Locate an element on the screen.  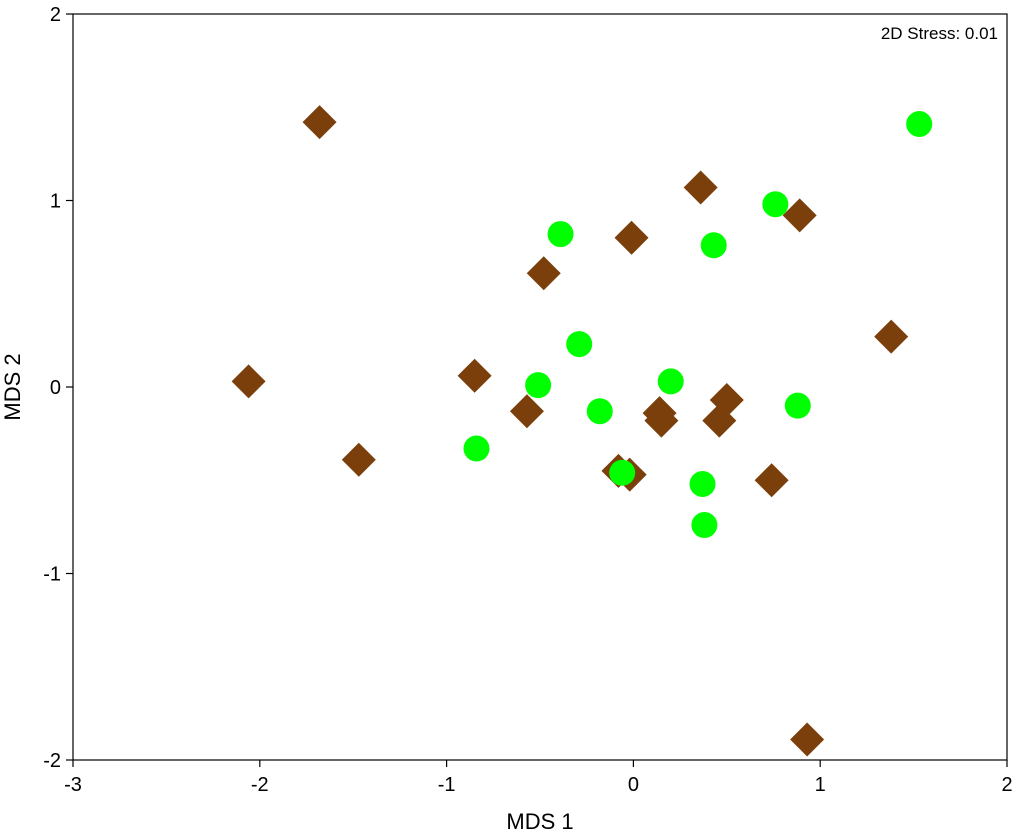
x-axis: -3 -2 -1 0 1 2 is located at coordinates (538, 778).